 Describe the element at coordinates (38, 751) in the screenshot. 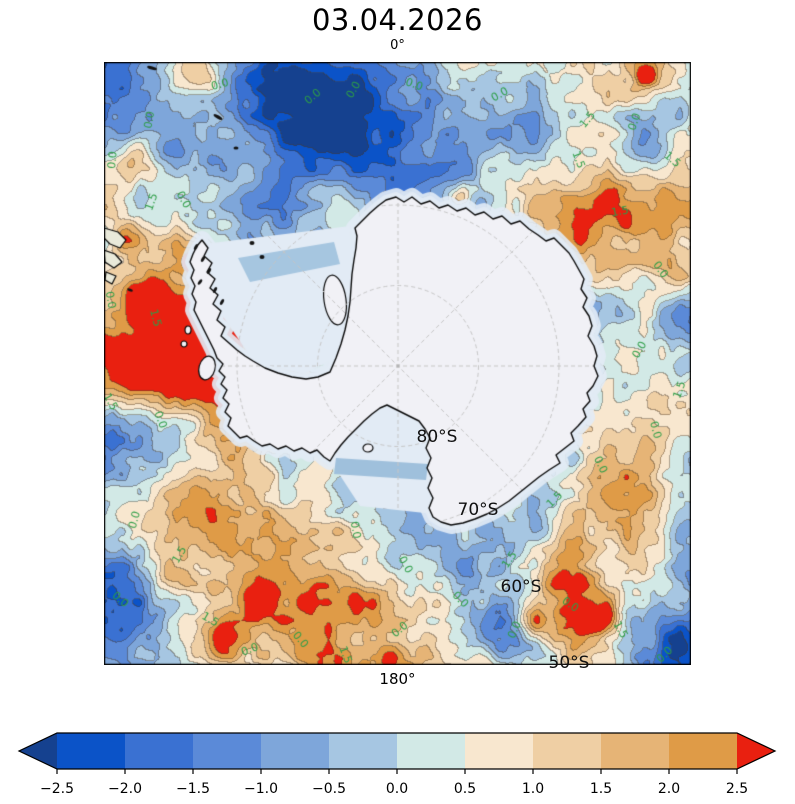

I see `colorbar-under-arrow` at that location.